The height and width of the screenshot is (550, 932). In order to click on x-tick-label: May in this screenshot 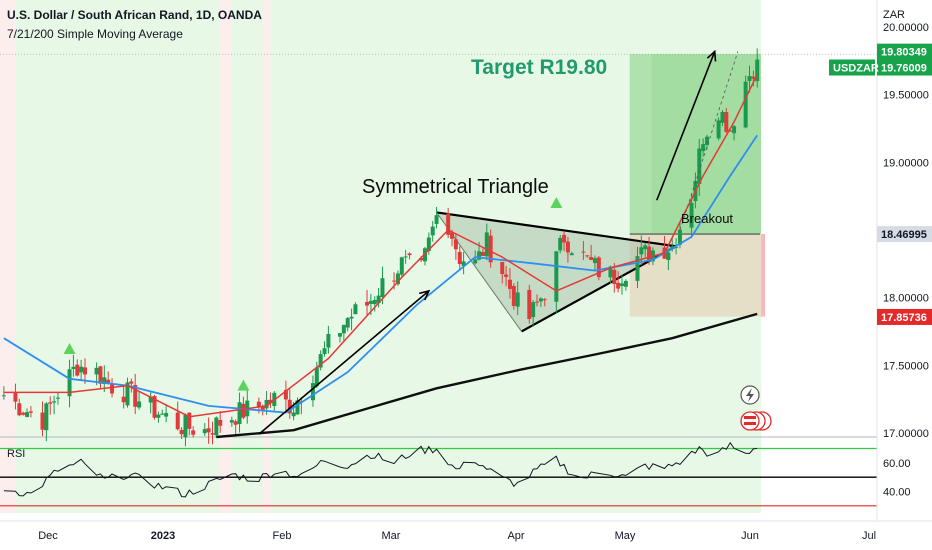, I will do `click(625, 536)`.